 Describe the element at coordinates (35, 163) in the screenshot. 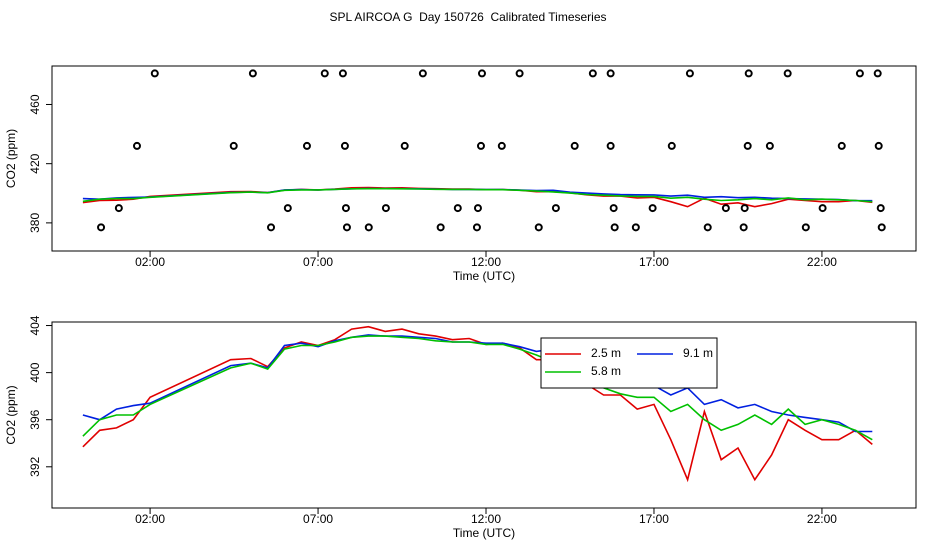

I see `y-tick-label: 420` at that location.